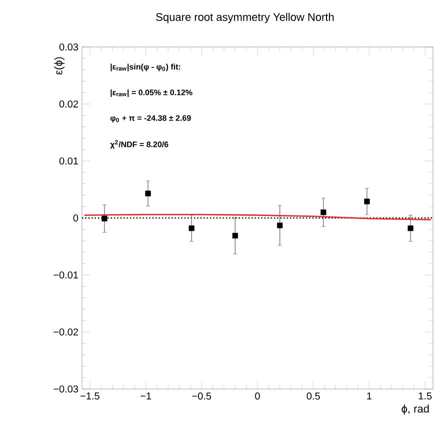  I want to click on chart-title: Square root asymmetry Yellow North, so click(245, 18).